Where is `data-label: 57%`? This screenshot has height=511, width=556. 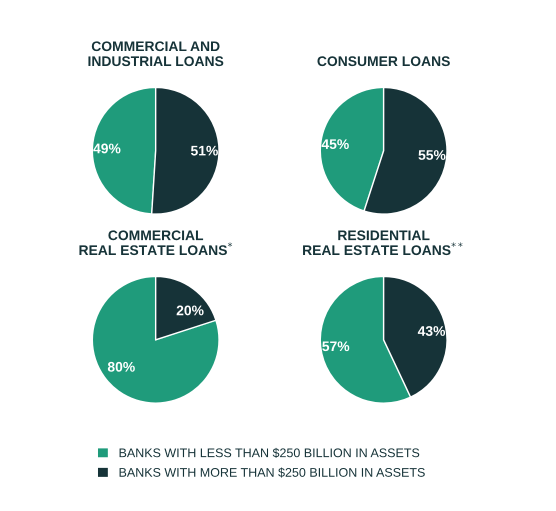 data-label: 57% is located at coordinates (336, 346).